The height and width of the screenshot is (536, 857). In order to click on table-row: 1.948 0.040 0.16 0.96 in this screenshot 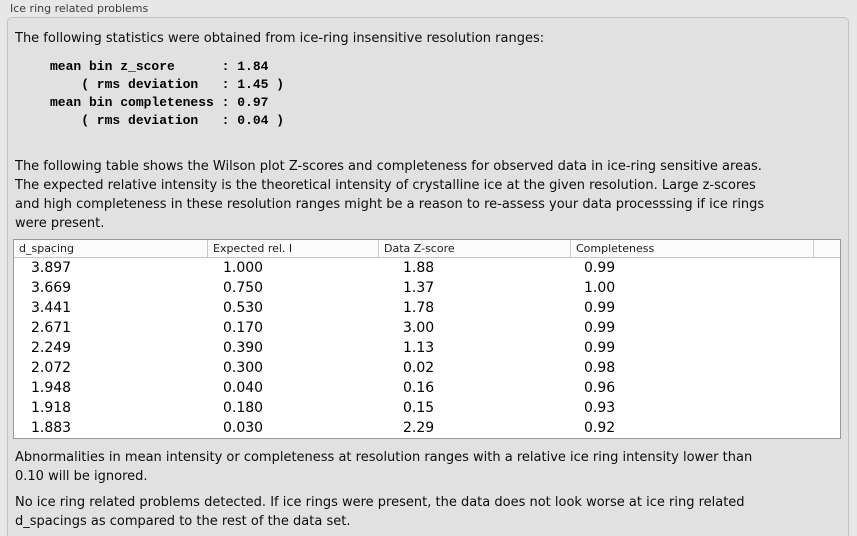, I will do `click(427, 388)`.